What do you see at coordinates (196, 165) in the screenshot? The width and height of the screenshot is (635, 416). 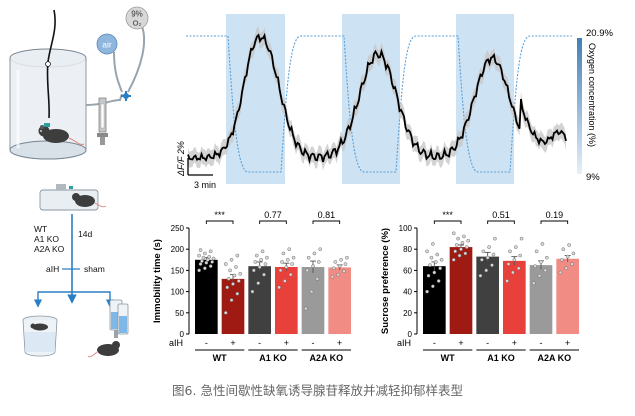 I see `scale-bar: ΔF/F 2% 3 min` at bounding box center [196, 165].